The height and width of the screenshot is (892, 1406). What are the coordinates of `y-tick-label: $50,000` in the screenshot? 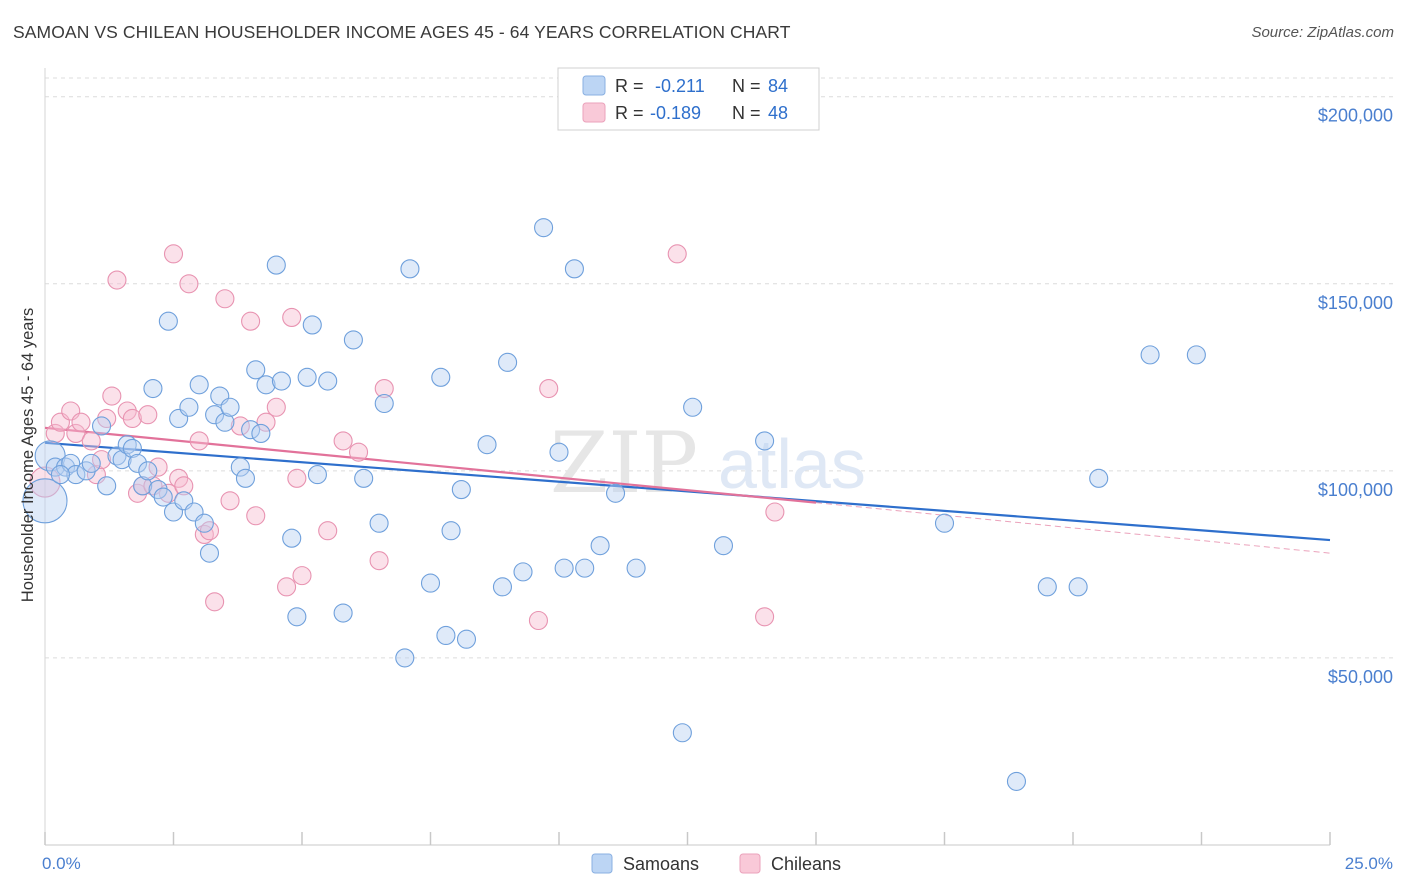 It's located at (1360, 677).